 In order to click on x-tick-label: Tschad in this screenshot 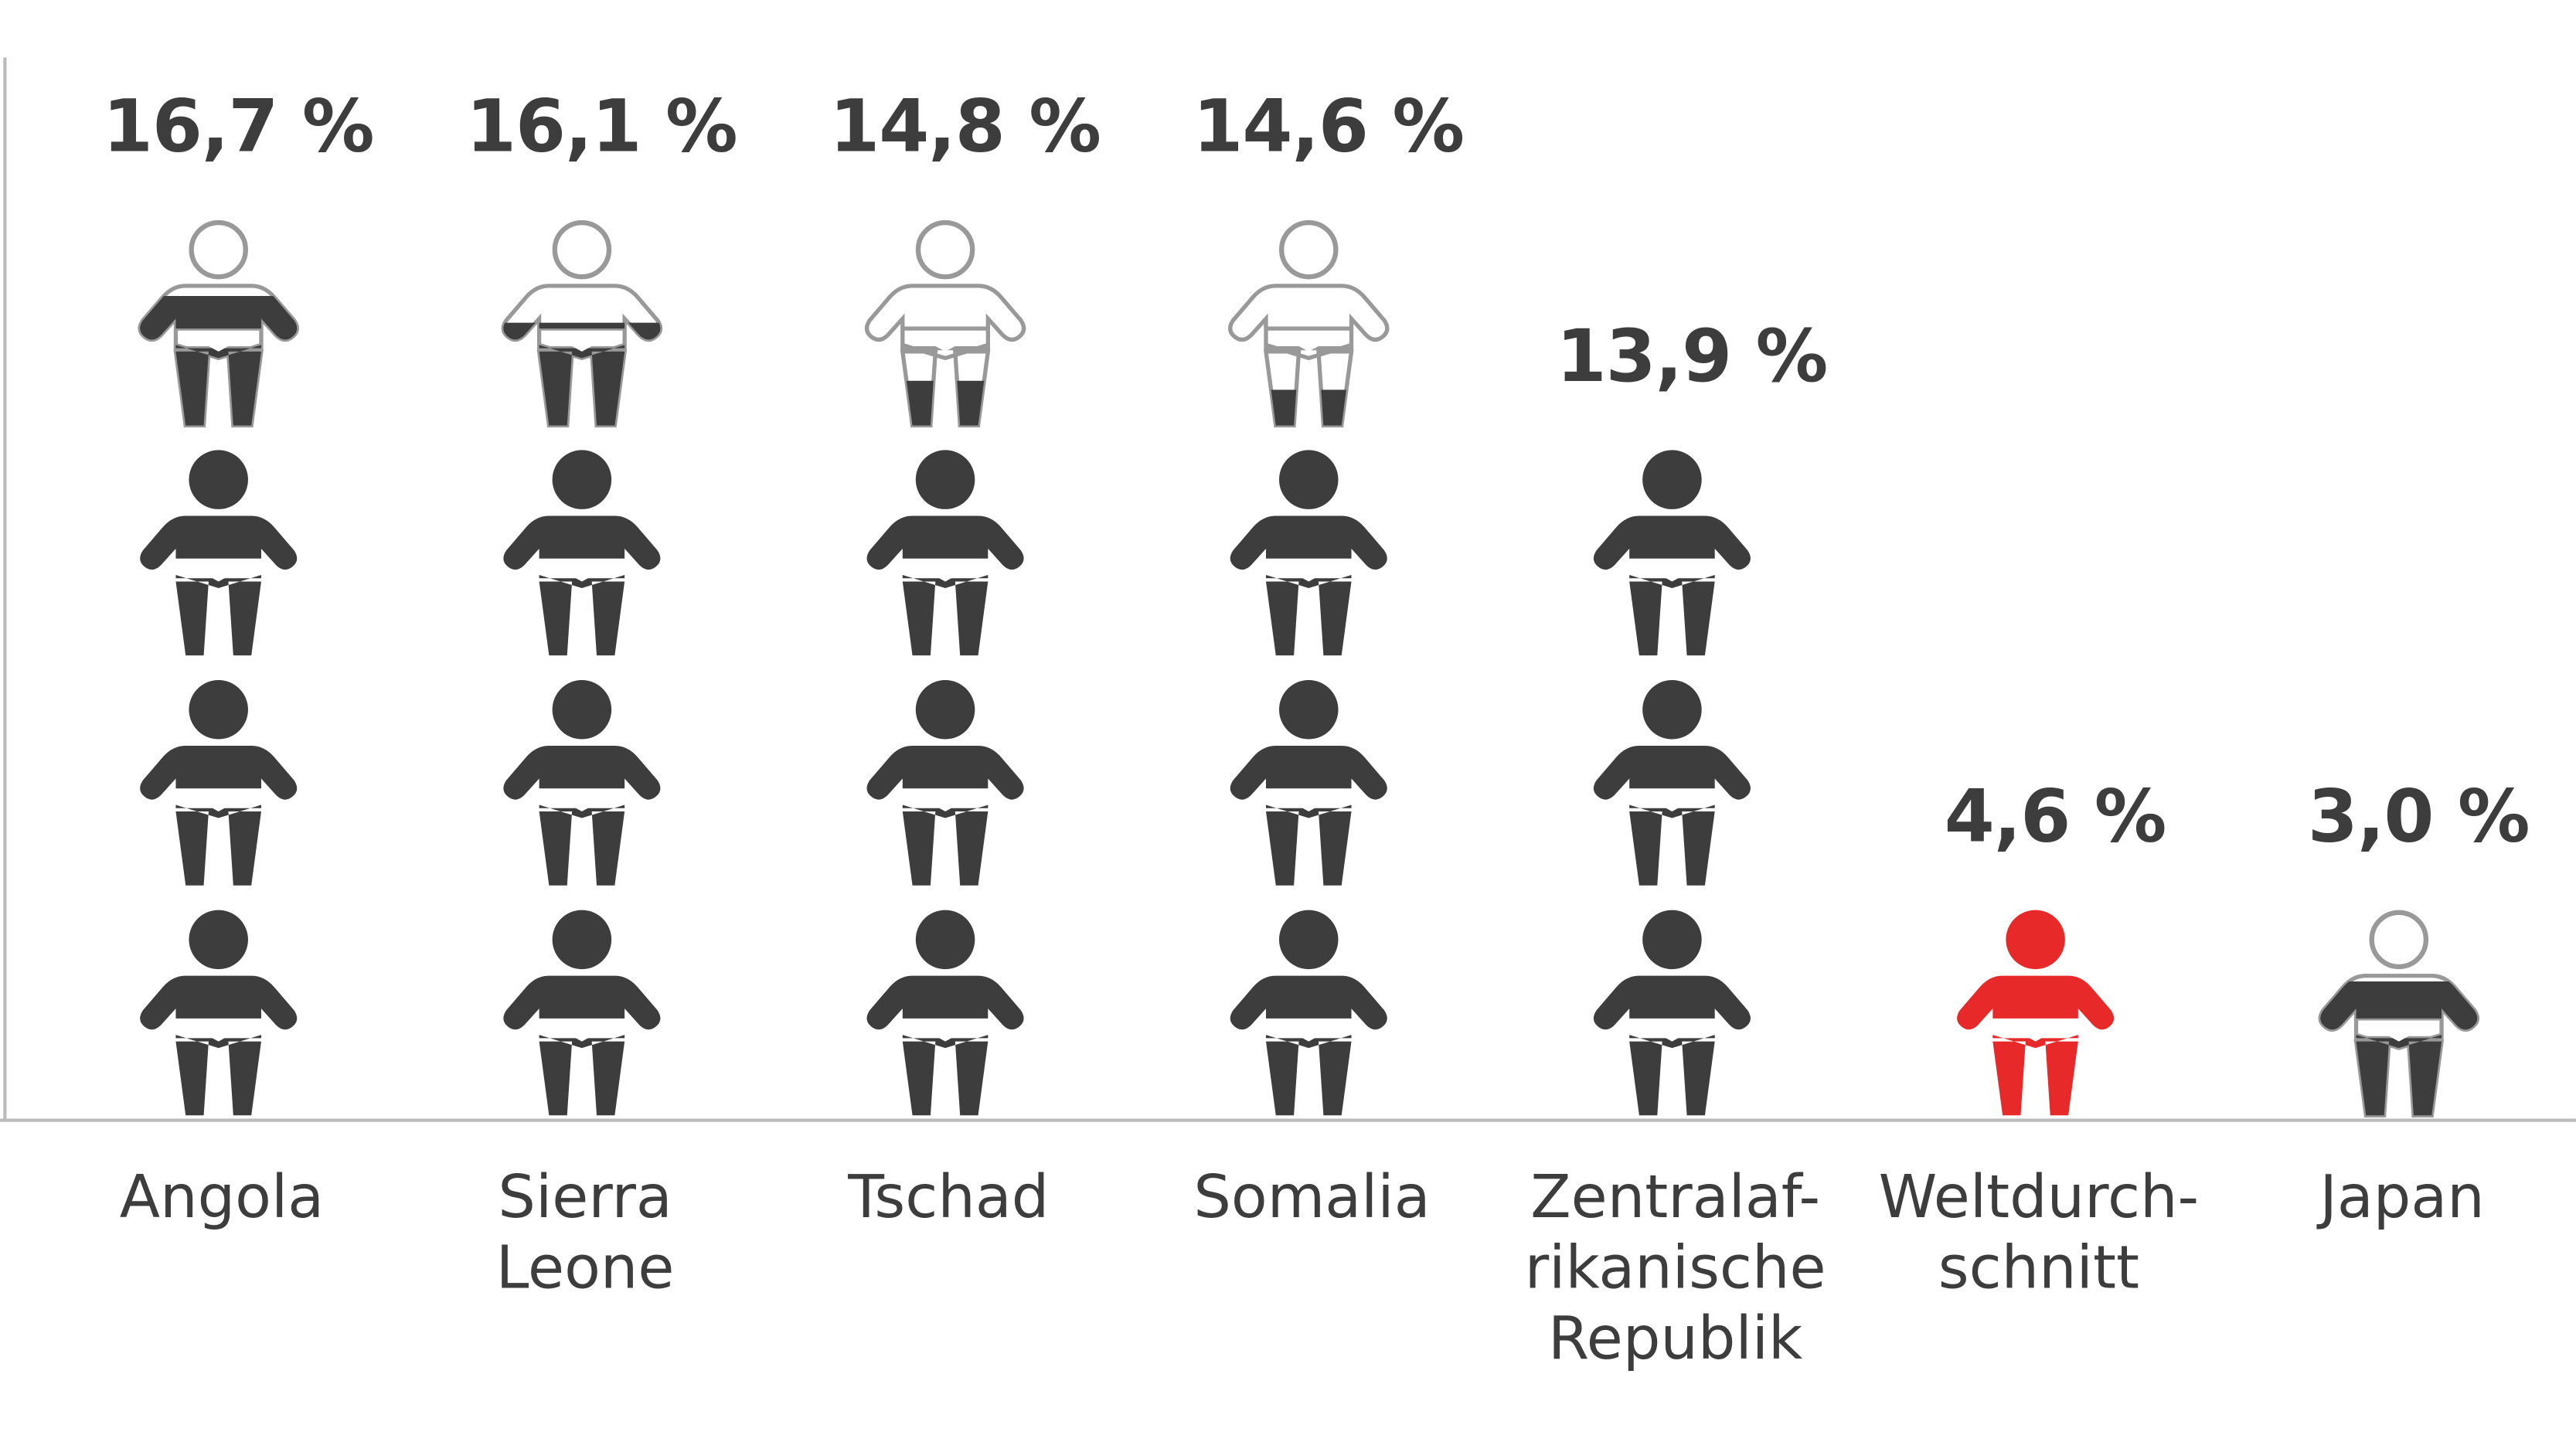, I will do `click(949, 1199)`.